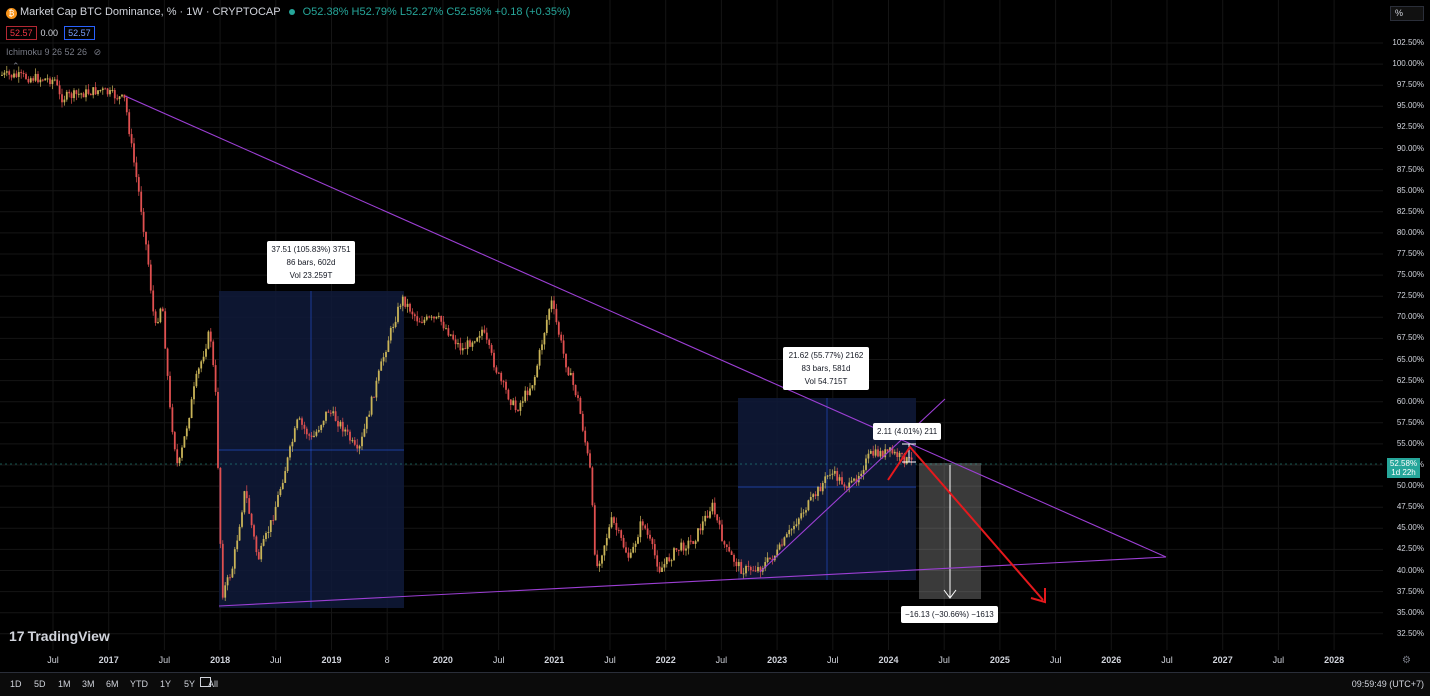  I want to click on measure-tooltip-4: −16.13 (−30.66%) −1613, so click(949, 614).